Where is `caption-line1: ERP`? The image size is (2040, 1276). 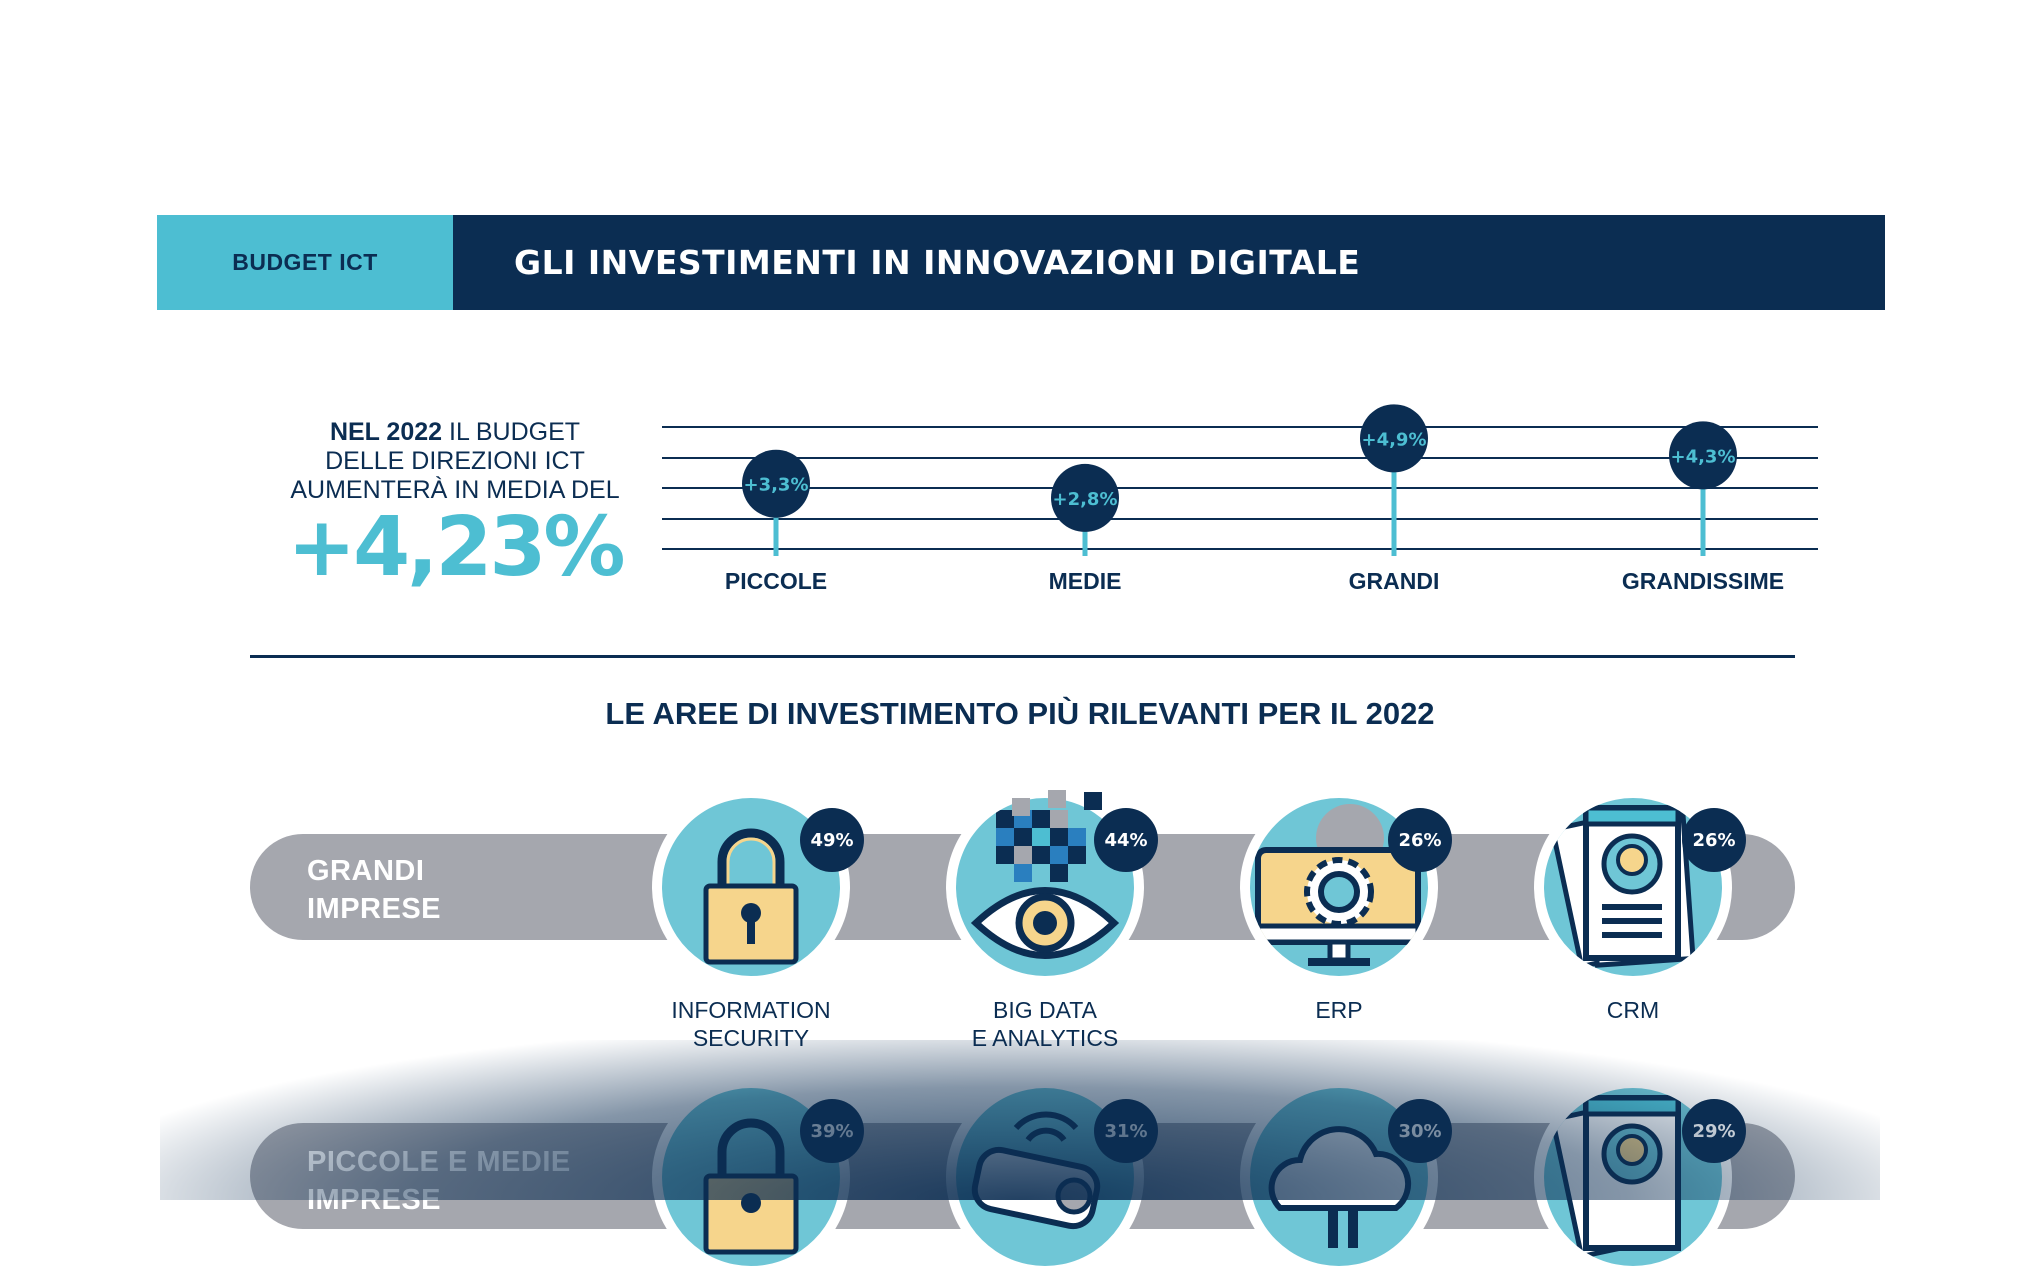
caption-line1: ERP is located at coordinates (1339, 1010).